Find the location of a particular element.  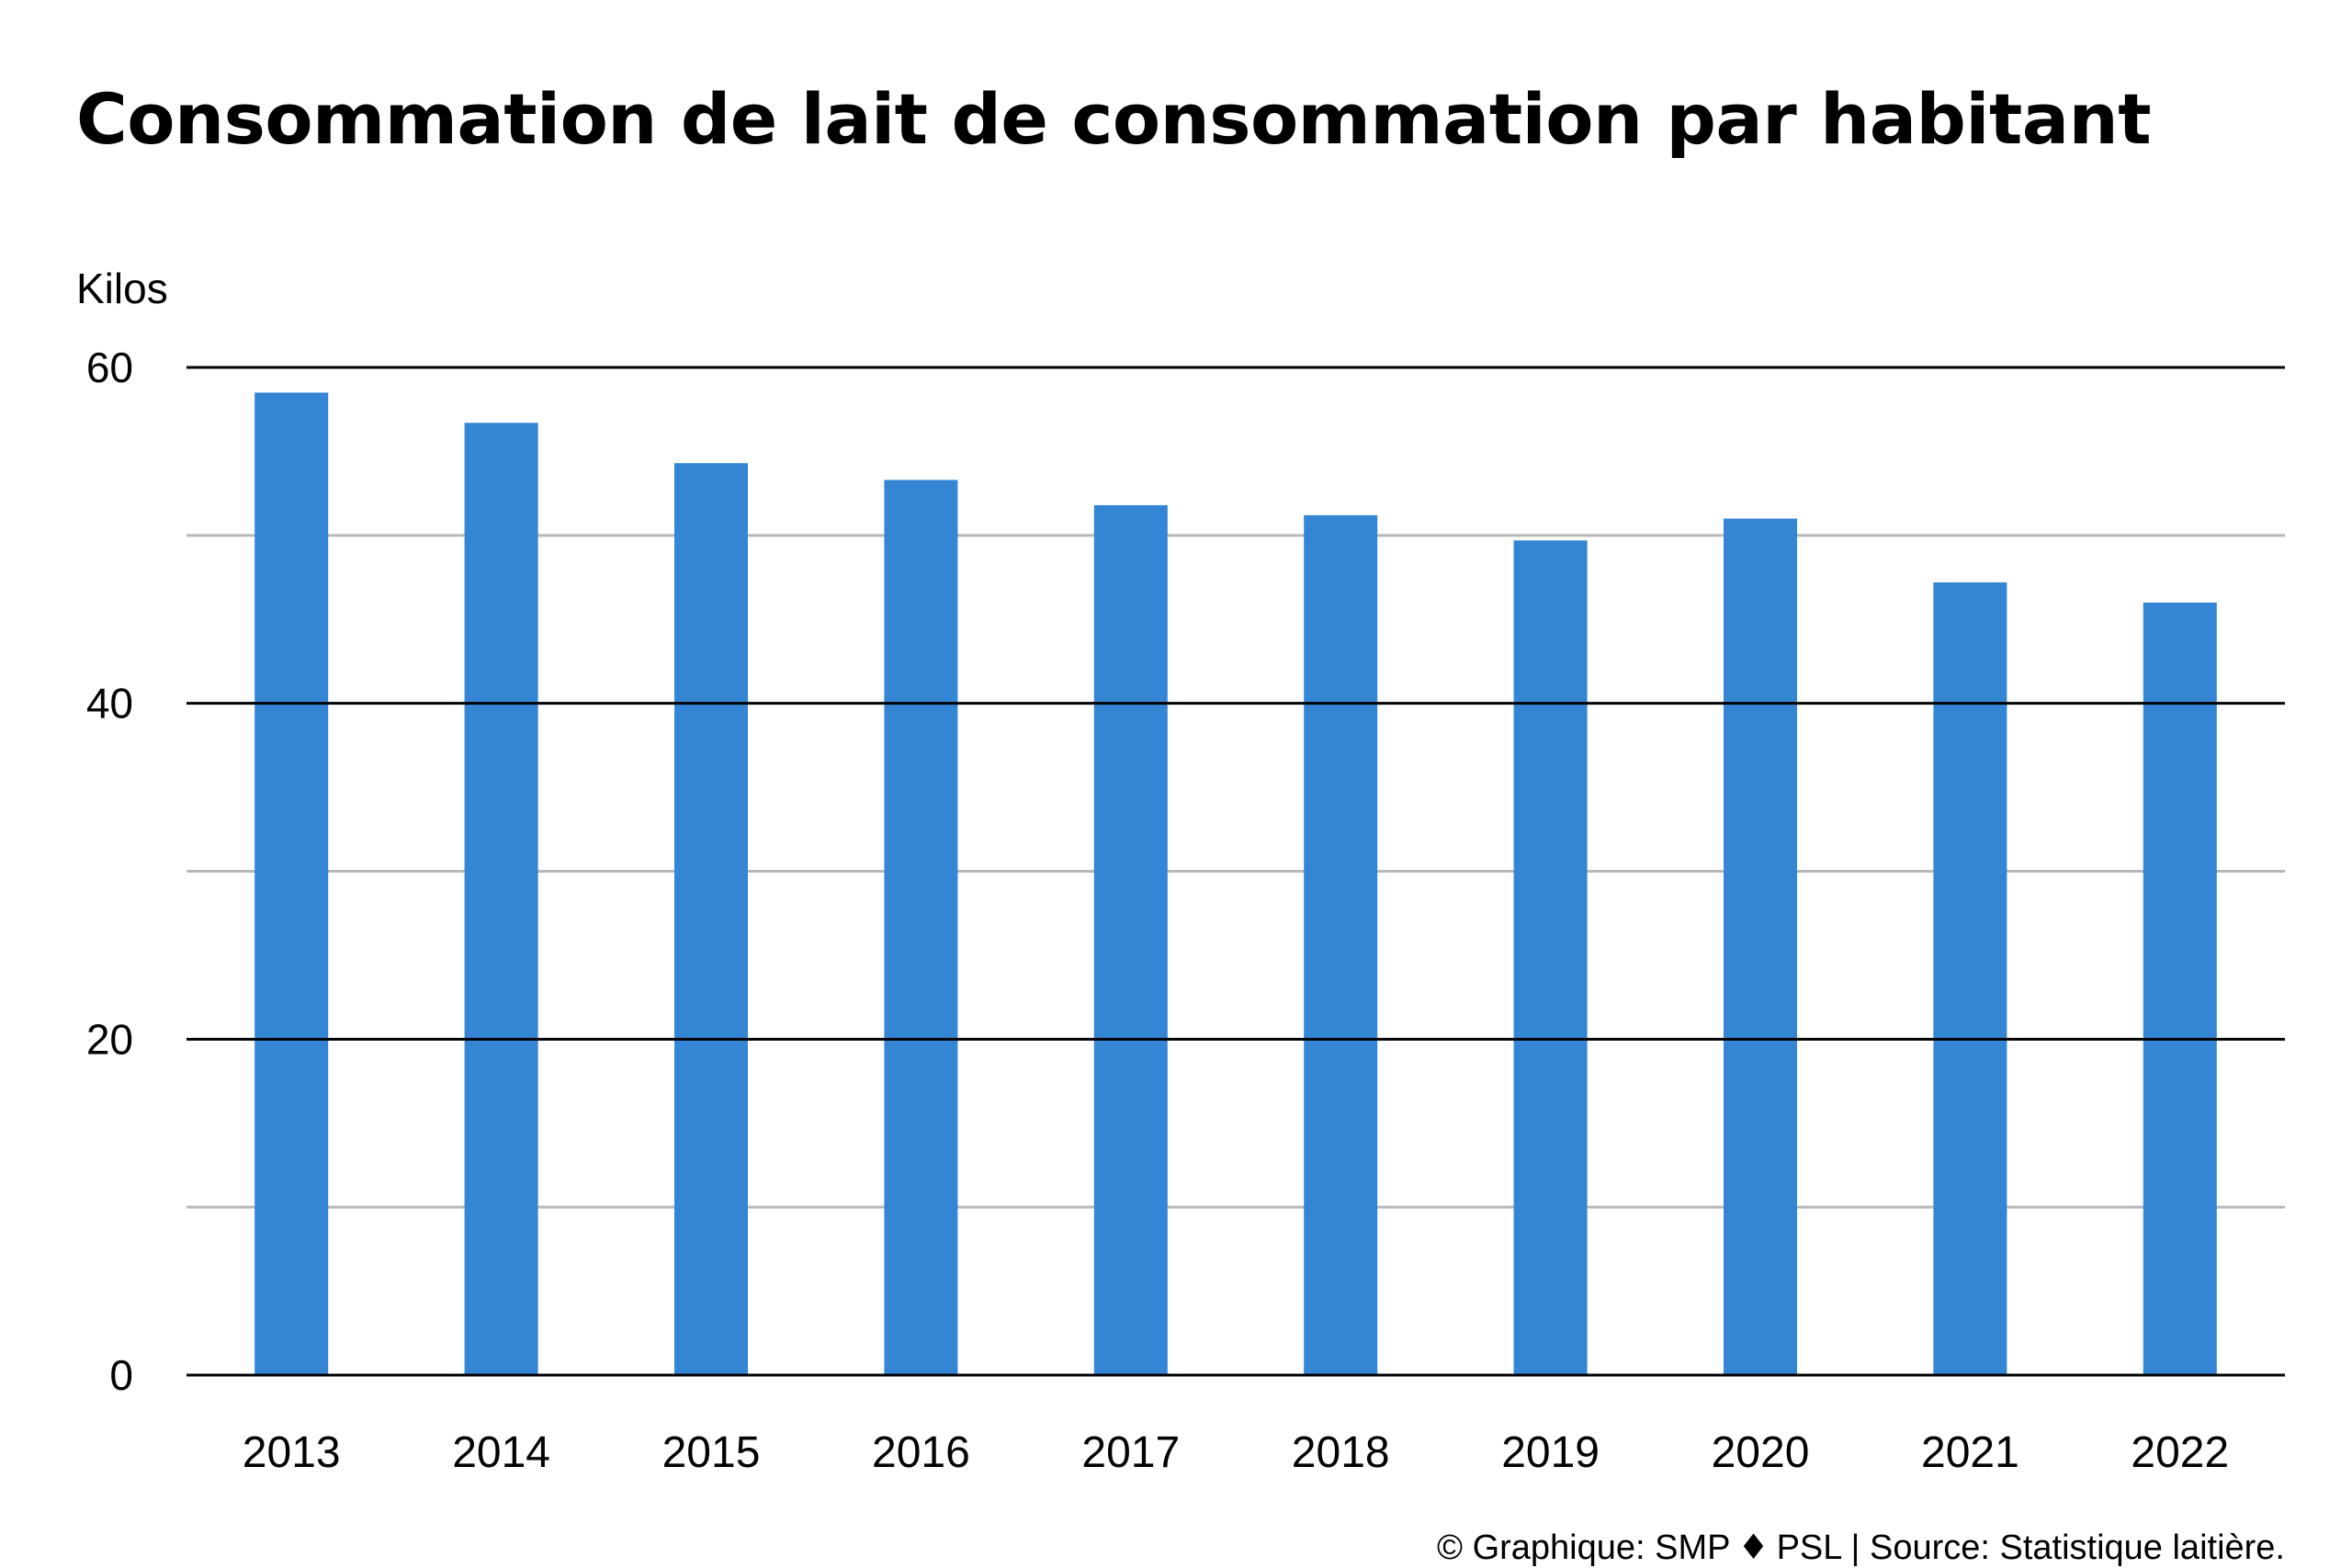

bar-2018 is located at coordinates (1341, 945).